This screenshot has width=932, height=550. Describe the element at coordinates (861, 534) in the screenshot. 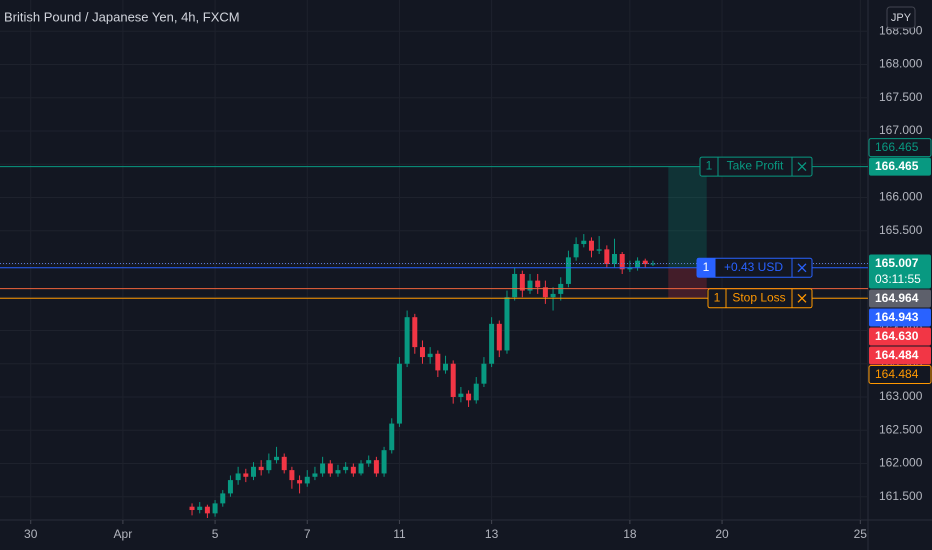

I see `x-tick-label: 25` at that location.